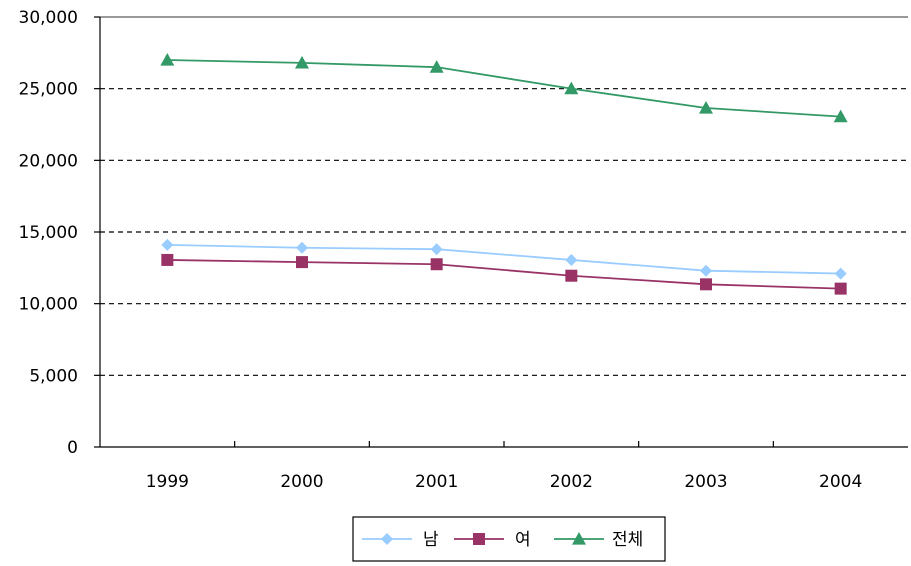  What do you see at coordinates (523, 540) in the screenshot?
I see `legend-label: 여` at bounding box center [523, 540].